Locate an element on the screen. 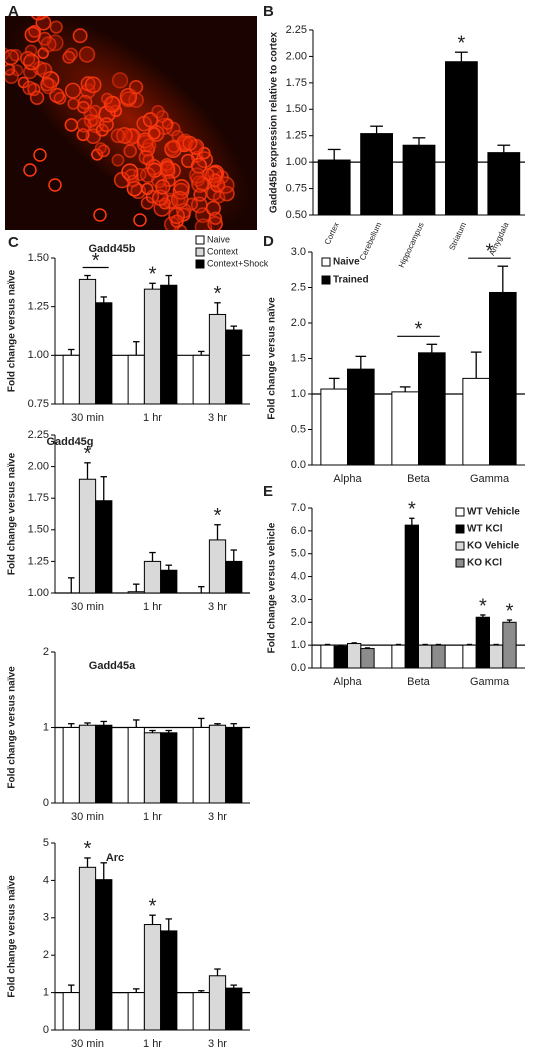  y-tick-label: 0.75 is located at coordinates (296, 188).